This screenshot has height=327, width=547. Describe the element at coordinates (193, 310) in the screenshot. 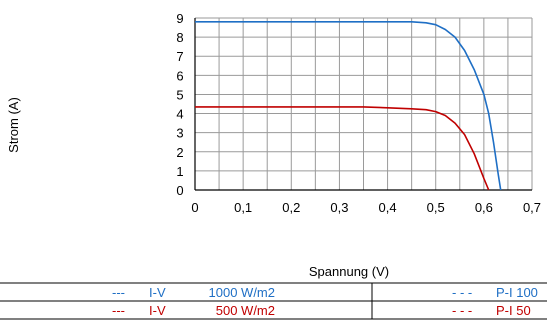

I see `legend-entry-2: --- I-V 500 W/m2` at that location.